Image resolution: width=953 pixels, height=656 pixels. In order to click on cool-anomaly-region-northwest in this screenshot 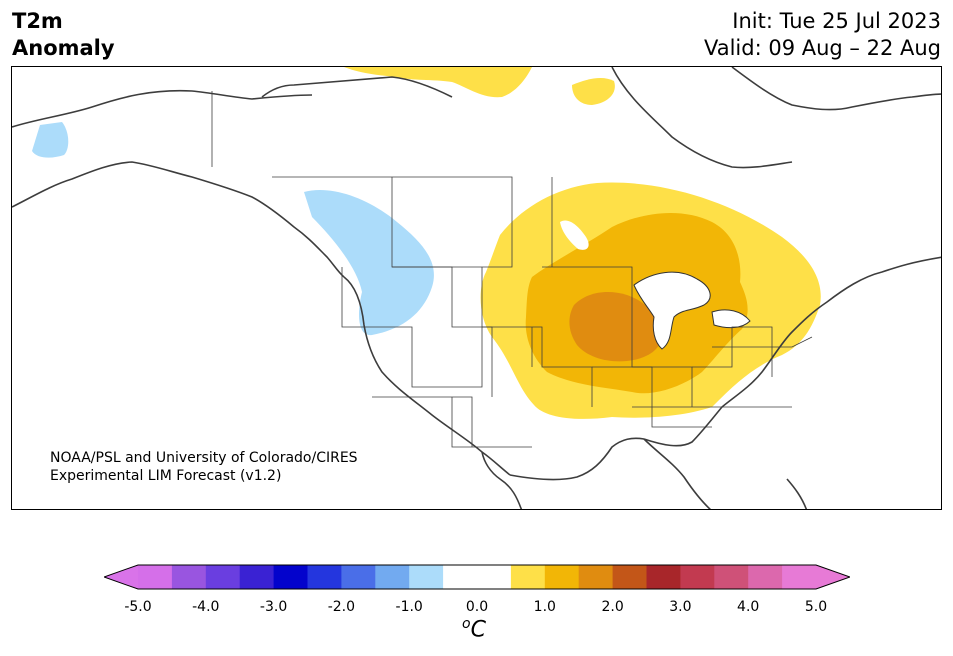, I will do `click(369, 263)`.